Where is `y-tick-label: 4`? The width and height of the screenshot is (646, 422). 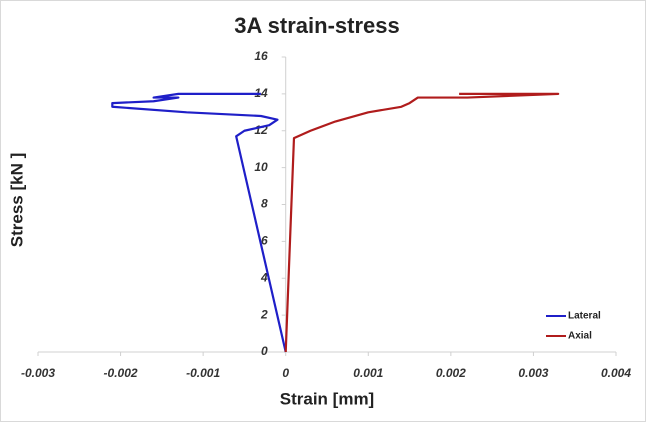 y-tick-label: 4 is located at coordinates (264, 277).